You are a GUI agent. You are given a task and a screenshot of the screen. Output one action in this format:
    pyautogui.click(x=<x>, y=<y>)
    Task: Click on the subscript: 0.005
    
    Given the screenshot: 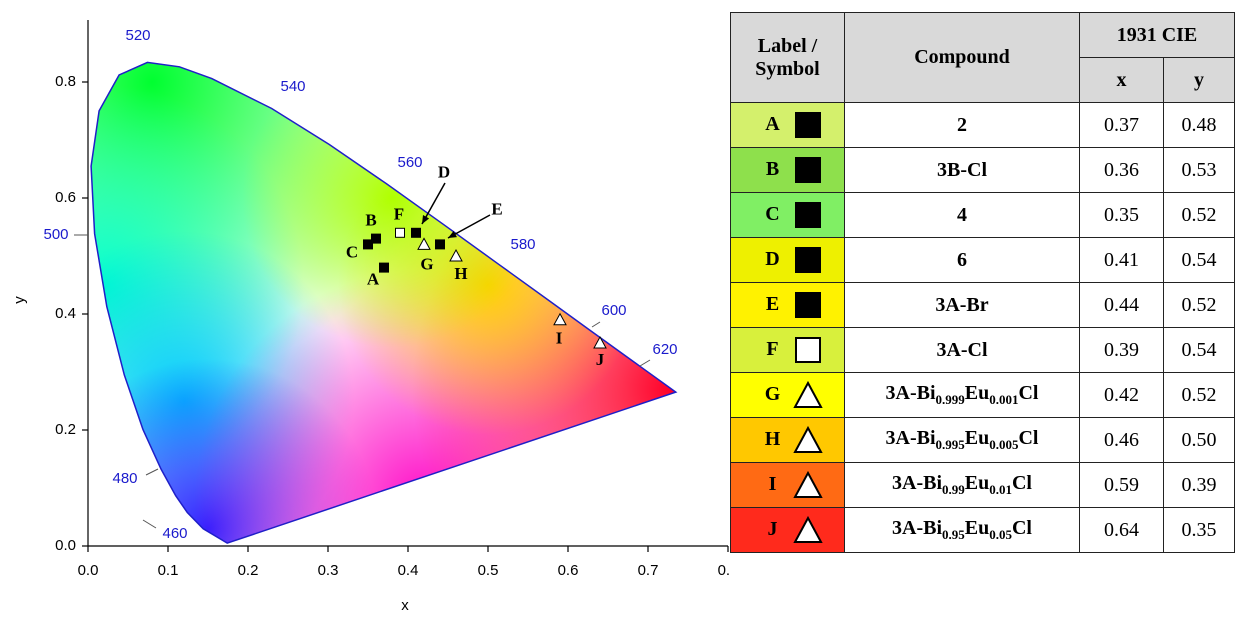 What is the action you would take?
    pyautogui.click(x=1004, y=444)
    